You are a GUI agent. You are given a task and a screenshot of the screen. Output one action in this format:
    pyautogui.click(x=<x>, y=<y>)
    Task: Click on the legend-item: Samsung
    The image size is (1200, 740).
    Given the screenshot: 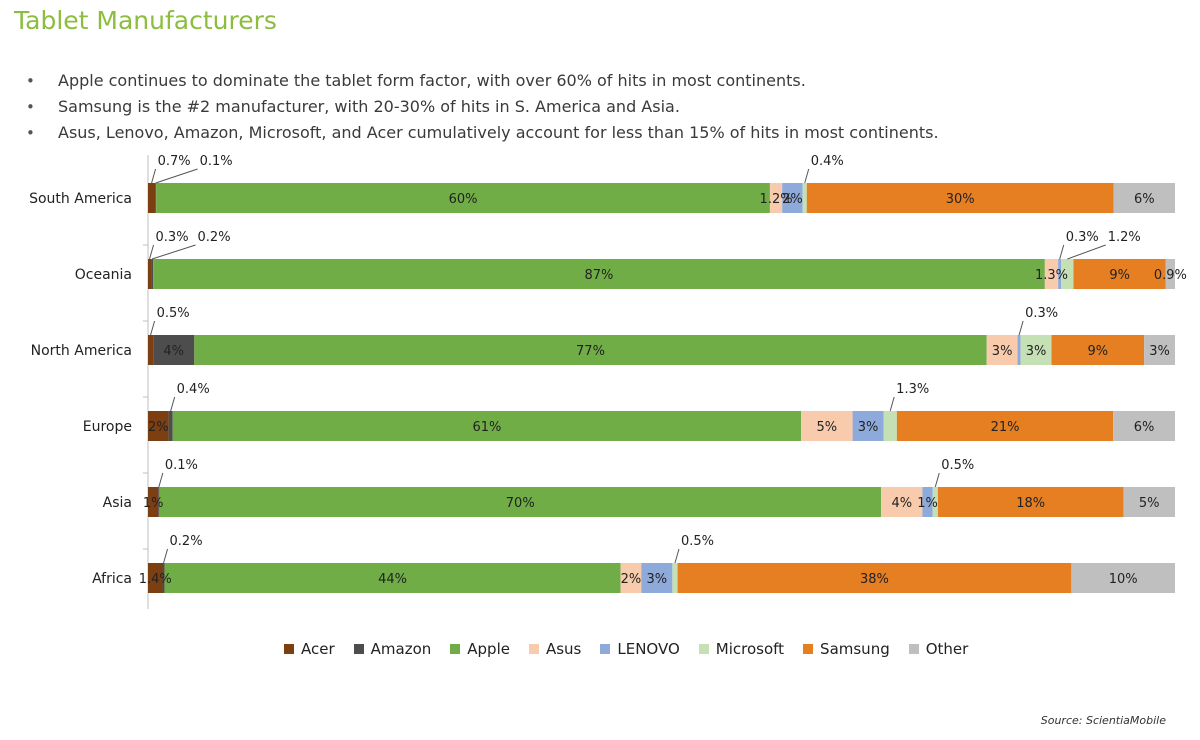 What is the action you would take?
    pyautogui.click(x=846, y=649)
    